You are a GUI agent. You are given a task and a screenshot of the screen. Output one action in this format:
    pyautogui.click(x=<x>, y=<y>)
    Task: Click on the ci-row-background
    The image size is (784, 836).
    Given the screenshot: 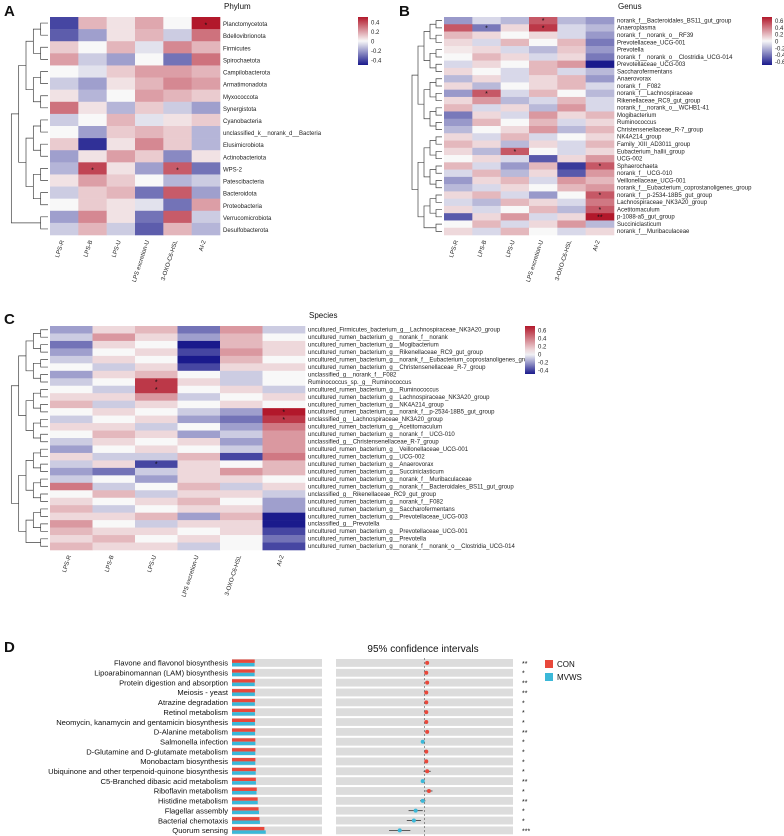 What is the action you would take?
    pyautogui.click(x=424, y=820)
    